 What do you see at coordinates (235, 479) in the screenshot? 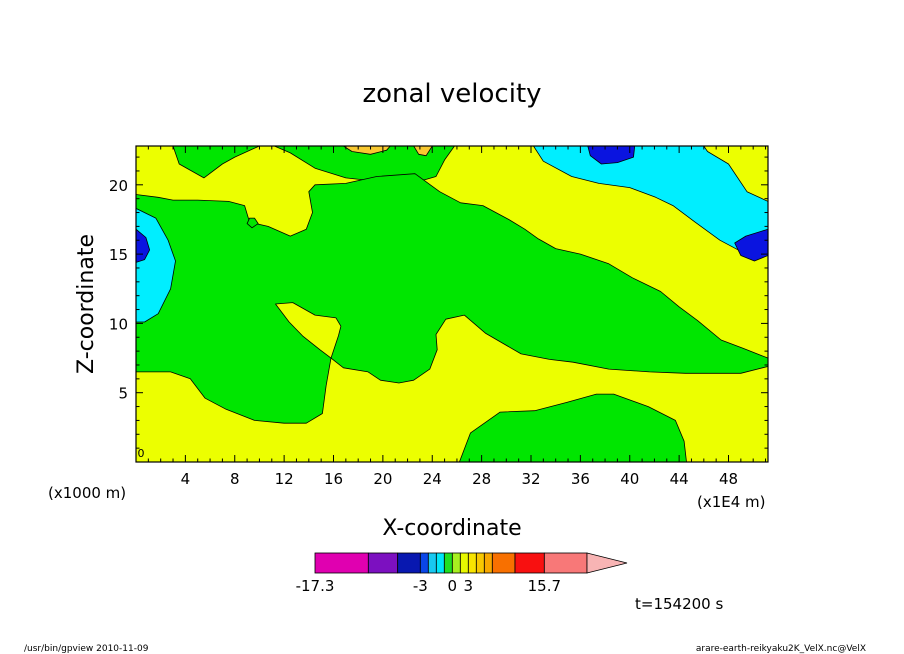
I see `x-tick-label: 8` at bounding box center [235, 479].